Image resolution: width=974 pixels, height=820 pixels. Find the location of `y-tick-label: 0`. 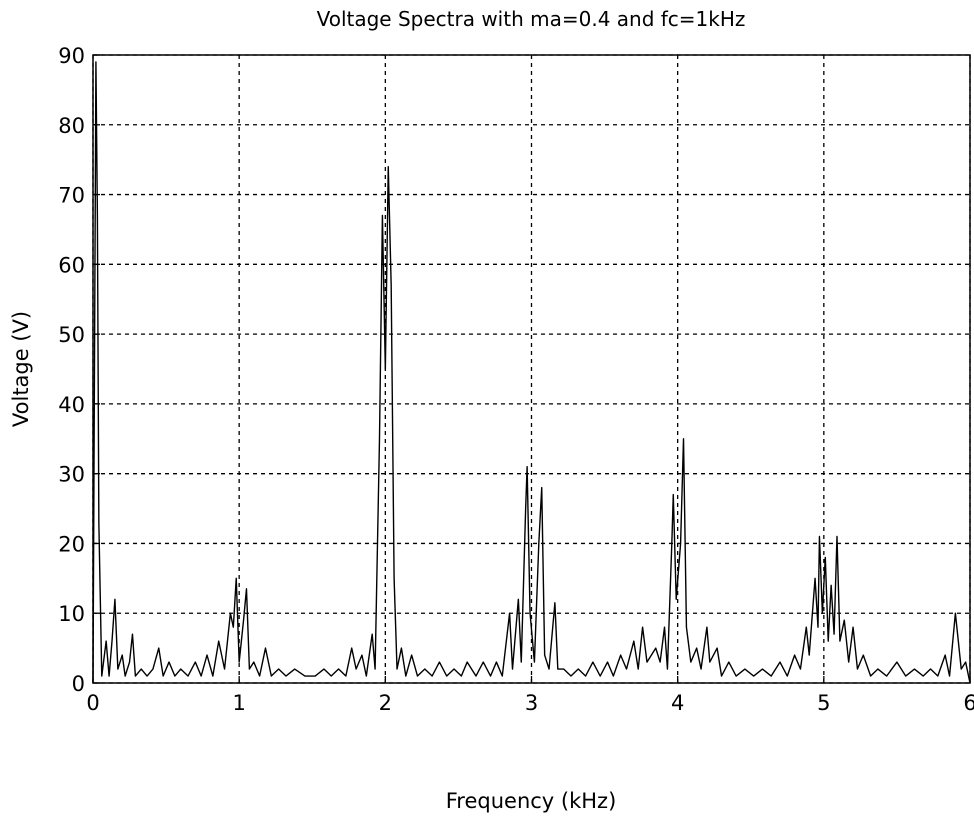

y-tick-label: 0 is located at coordinates (78, 684).